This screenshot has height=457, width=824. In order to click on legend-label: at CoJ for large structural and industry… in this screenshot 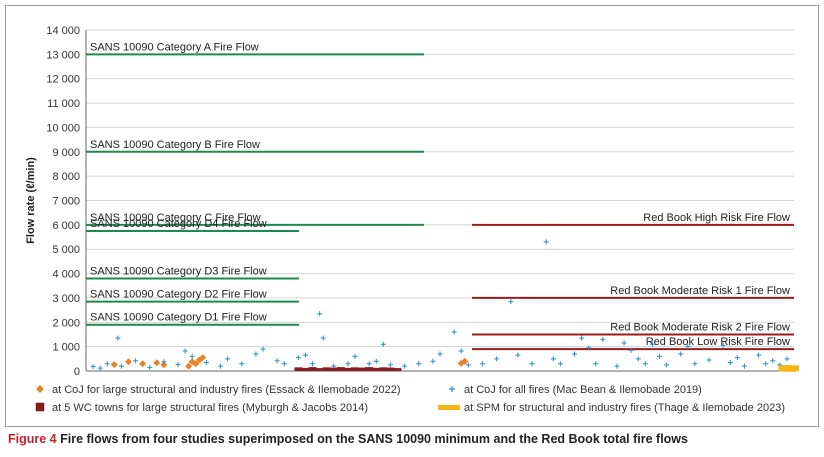, I will do `click(226, 390)`.